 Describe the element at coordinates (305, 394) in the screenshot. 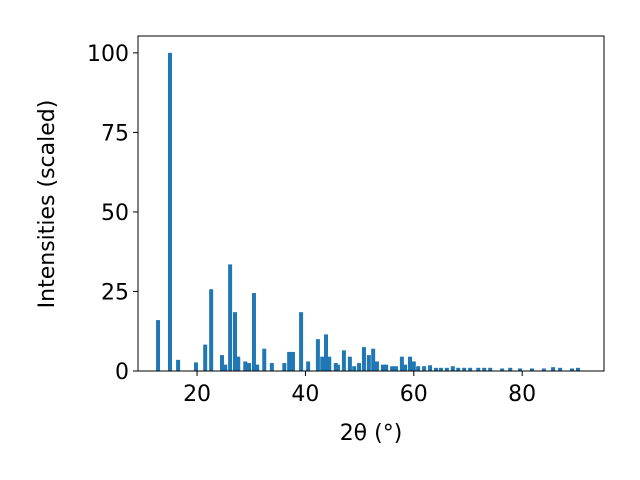

I see `x-tick-label: 40` at that location.